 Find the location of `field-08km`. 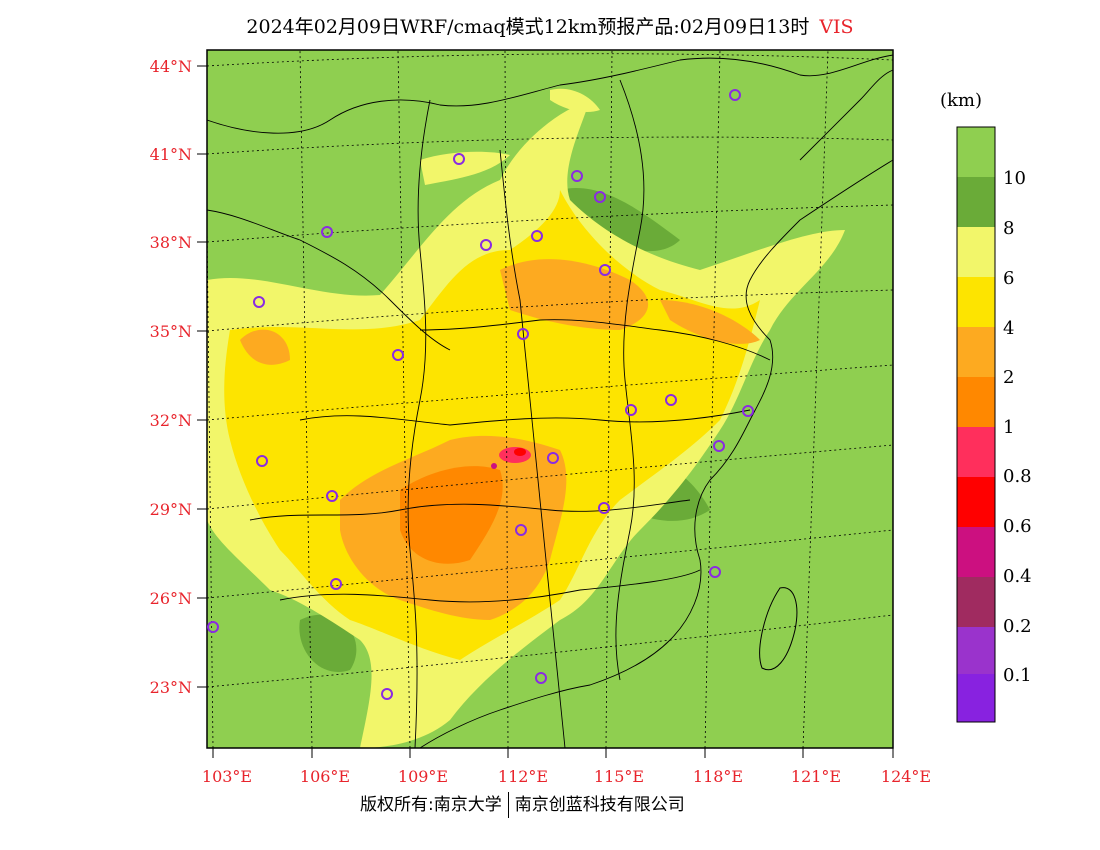

field-08km is located at coordinates (515, 455).